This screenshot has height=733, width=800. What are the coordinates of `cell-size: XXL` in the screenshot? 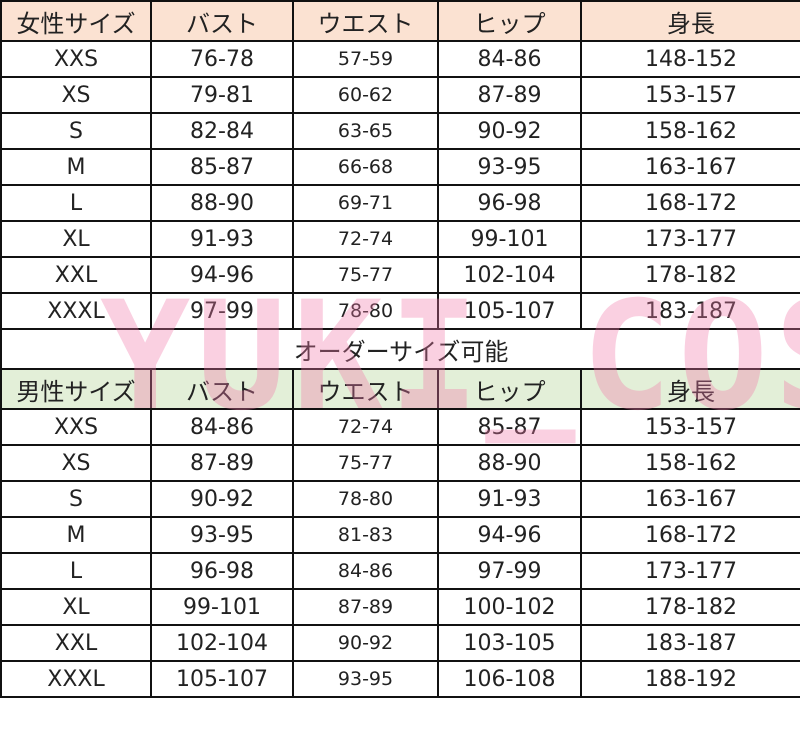 It's located at (76, 643).